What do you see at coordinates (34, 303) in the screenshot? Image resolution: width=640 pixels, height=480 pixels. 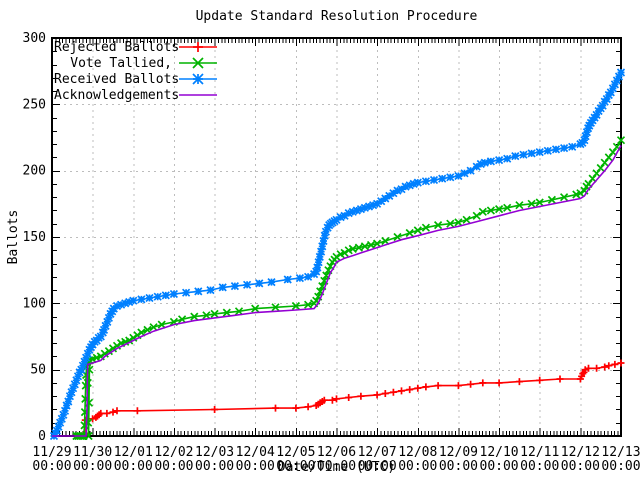 I see `y-tick-label: 100` at bounding box center [34, 303].